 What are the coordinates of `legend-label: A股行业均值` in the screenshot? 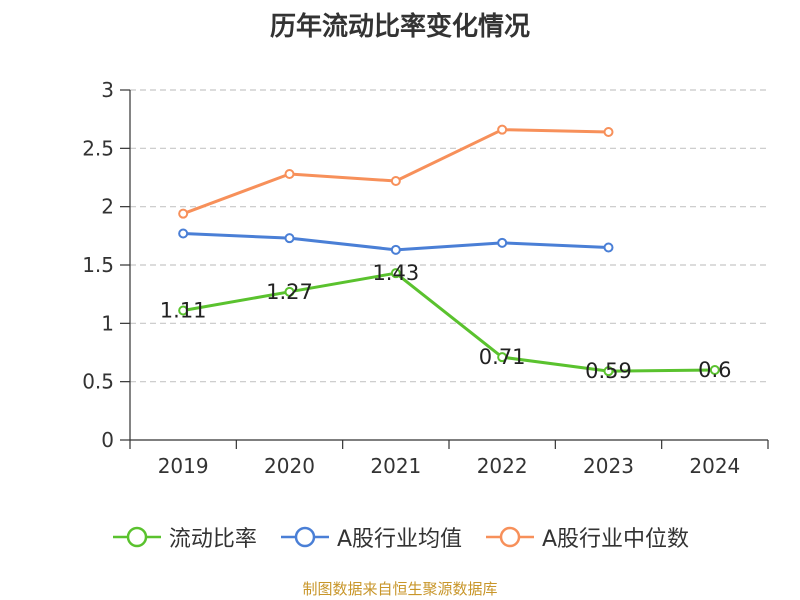 It's located at (399, 539).